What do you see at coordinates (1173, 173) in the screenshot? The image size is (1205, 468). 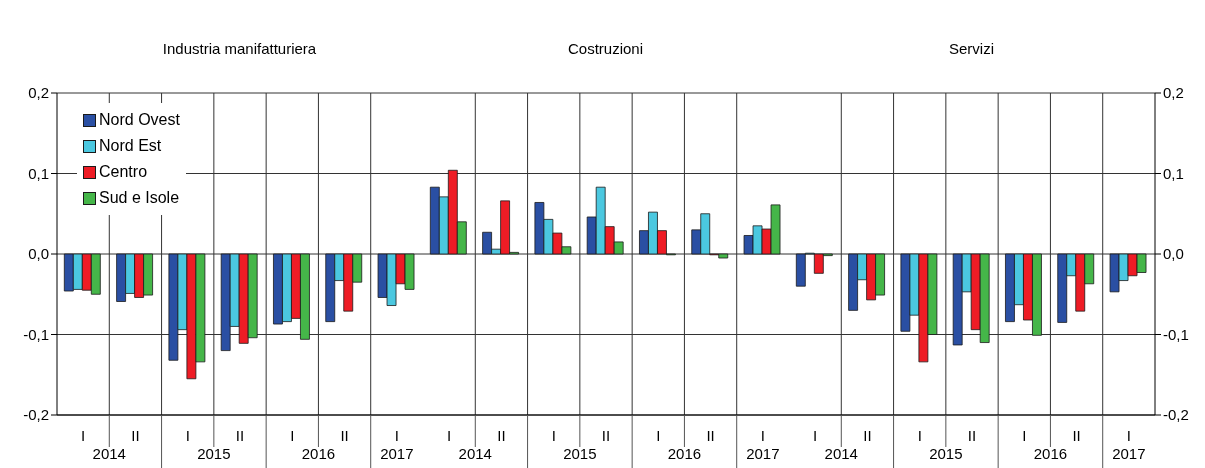 I see `y2-tick-label: 0,1` at bounding box center [1173, 173].